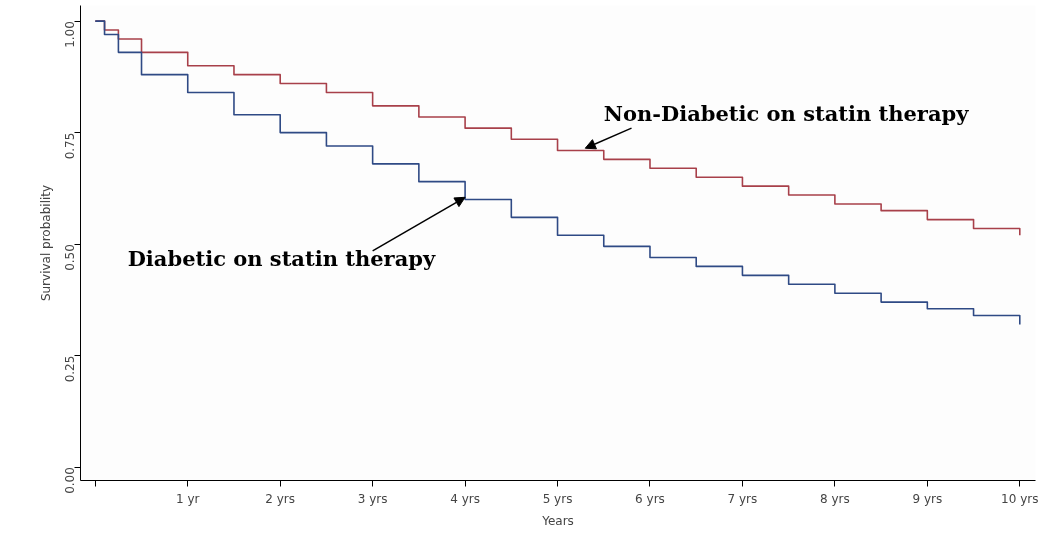 Image resolution: width=1057 pixels, height=543 pixels. What do you see at coordinates (70, 146) in the screenshot?
I see `y-tick-label: 0.75` at bounding box center [70, 146].